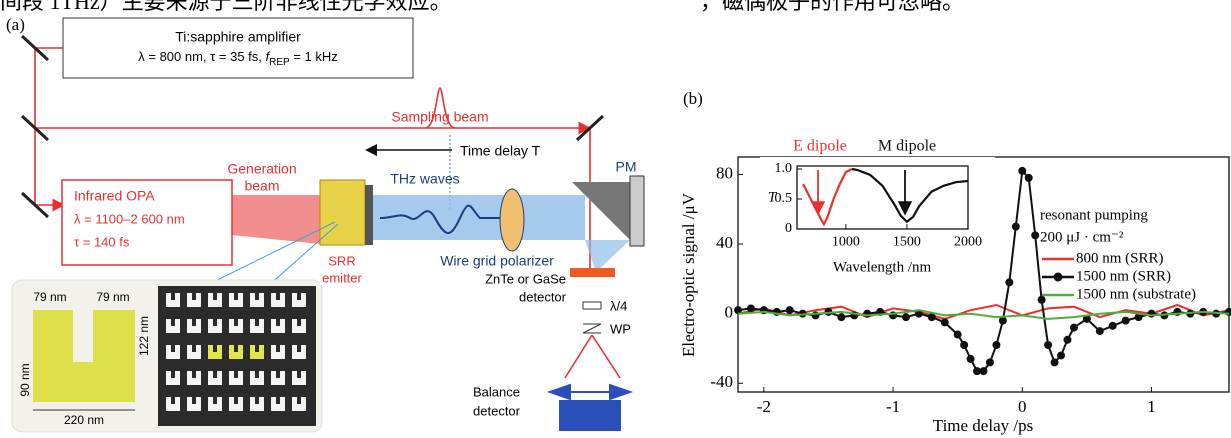  I want to click on balance-label: detector, so click(497, 410).